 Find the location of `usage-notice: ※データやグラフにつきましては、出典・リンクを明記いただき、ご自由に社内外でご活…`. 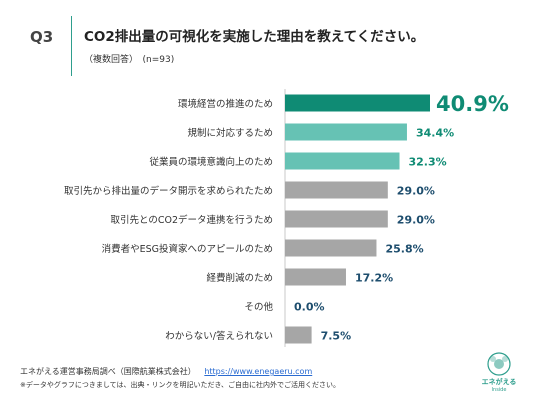

usage-notice: ※データやグラフにつきましては、出典・リンクを明記いただき、ご自由に社内外でご活… is located at coordinates (180, 385).